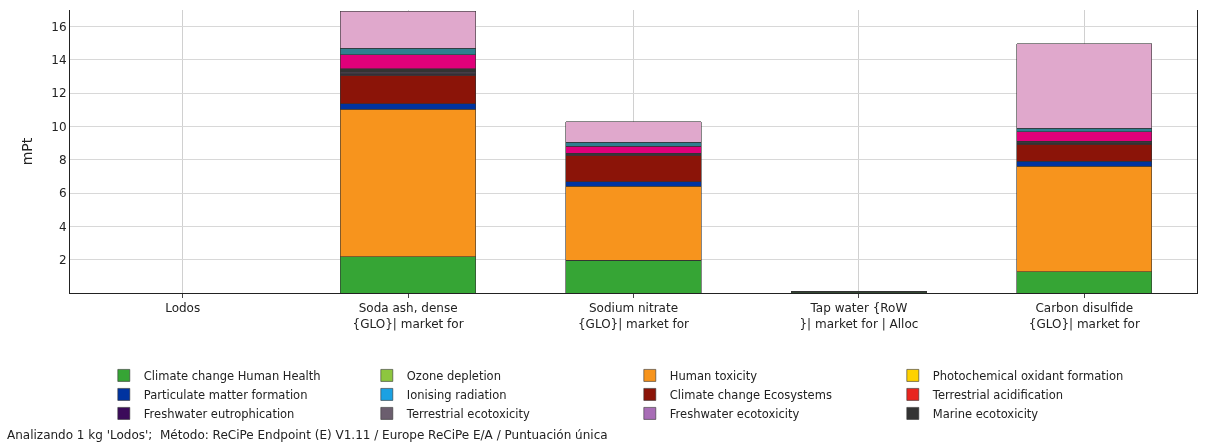 This screenshot has height=447, width=1207. I want to click on legend-label: Terrestrial ecotoxicity, so click(468, 413).